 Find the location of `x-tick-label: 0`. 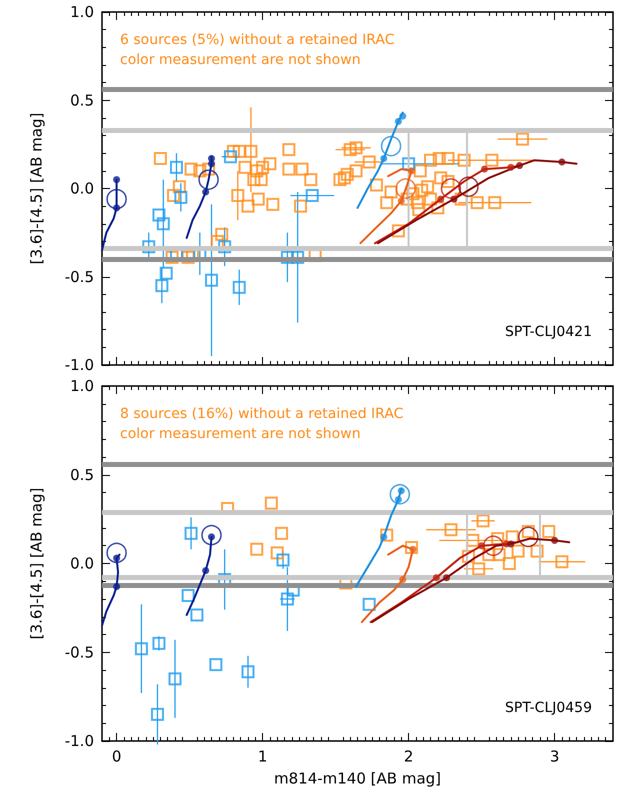

x-tick-label: 0 is located at coordinates (117, 757).